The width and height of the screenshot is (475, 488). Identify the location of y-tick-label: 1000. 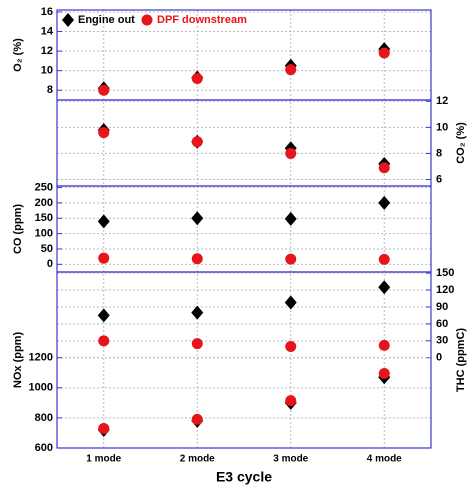
(41, 388).